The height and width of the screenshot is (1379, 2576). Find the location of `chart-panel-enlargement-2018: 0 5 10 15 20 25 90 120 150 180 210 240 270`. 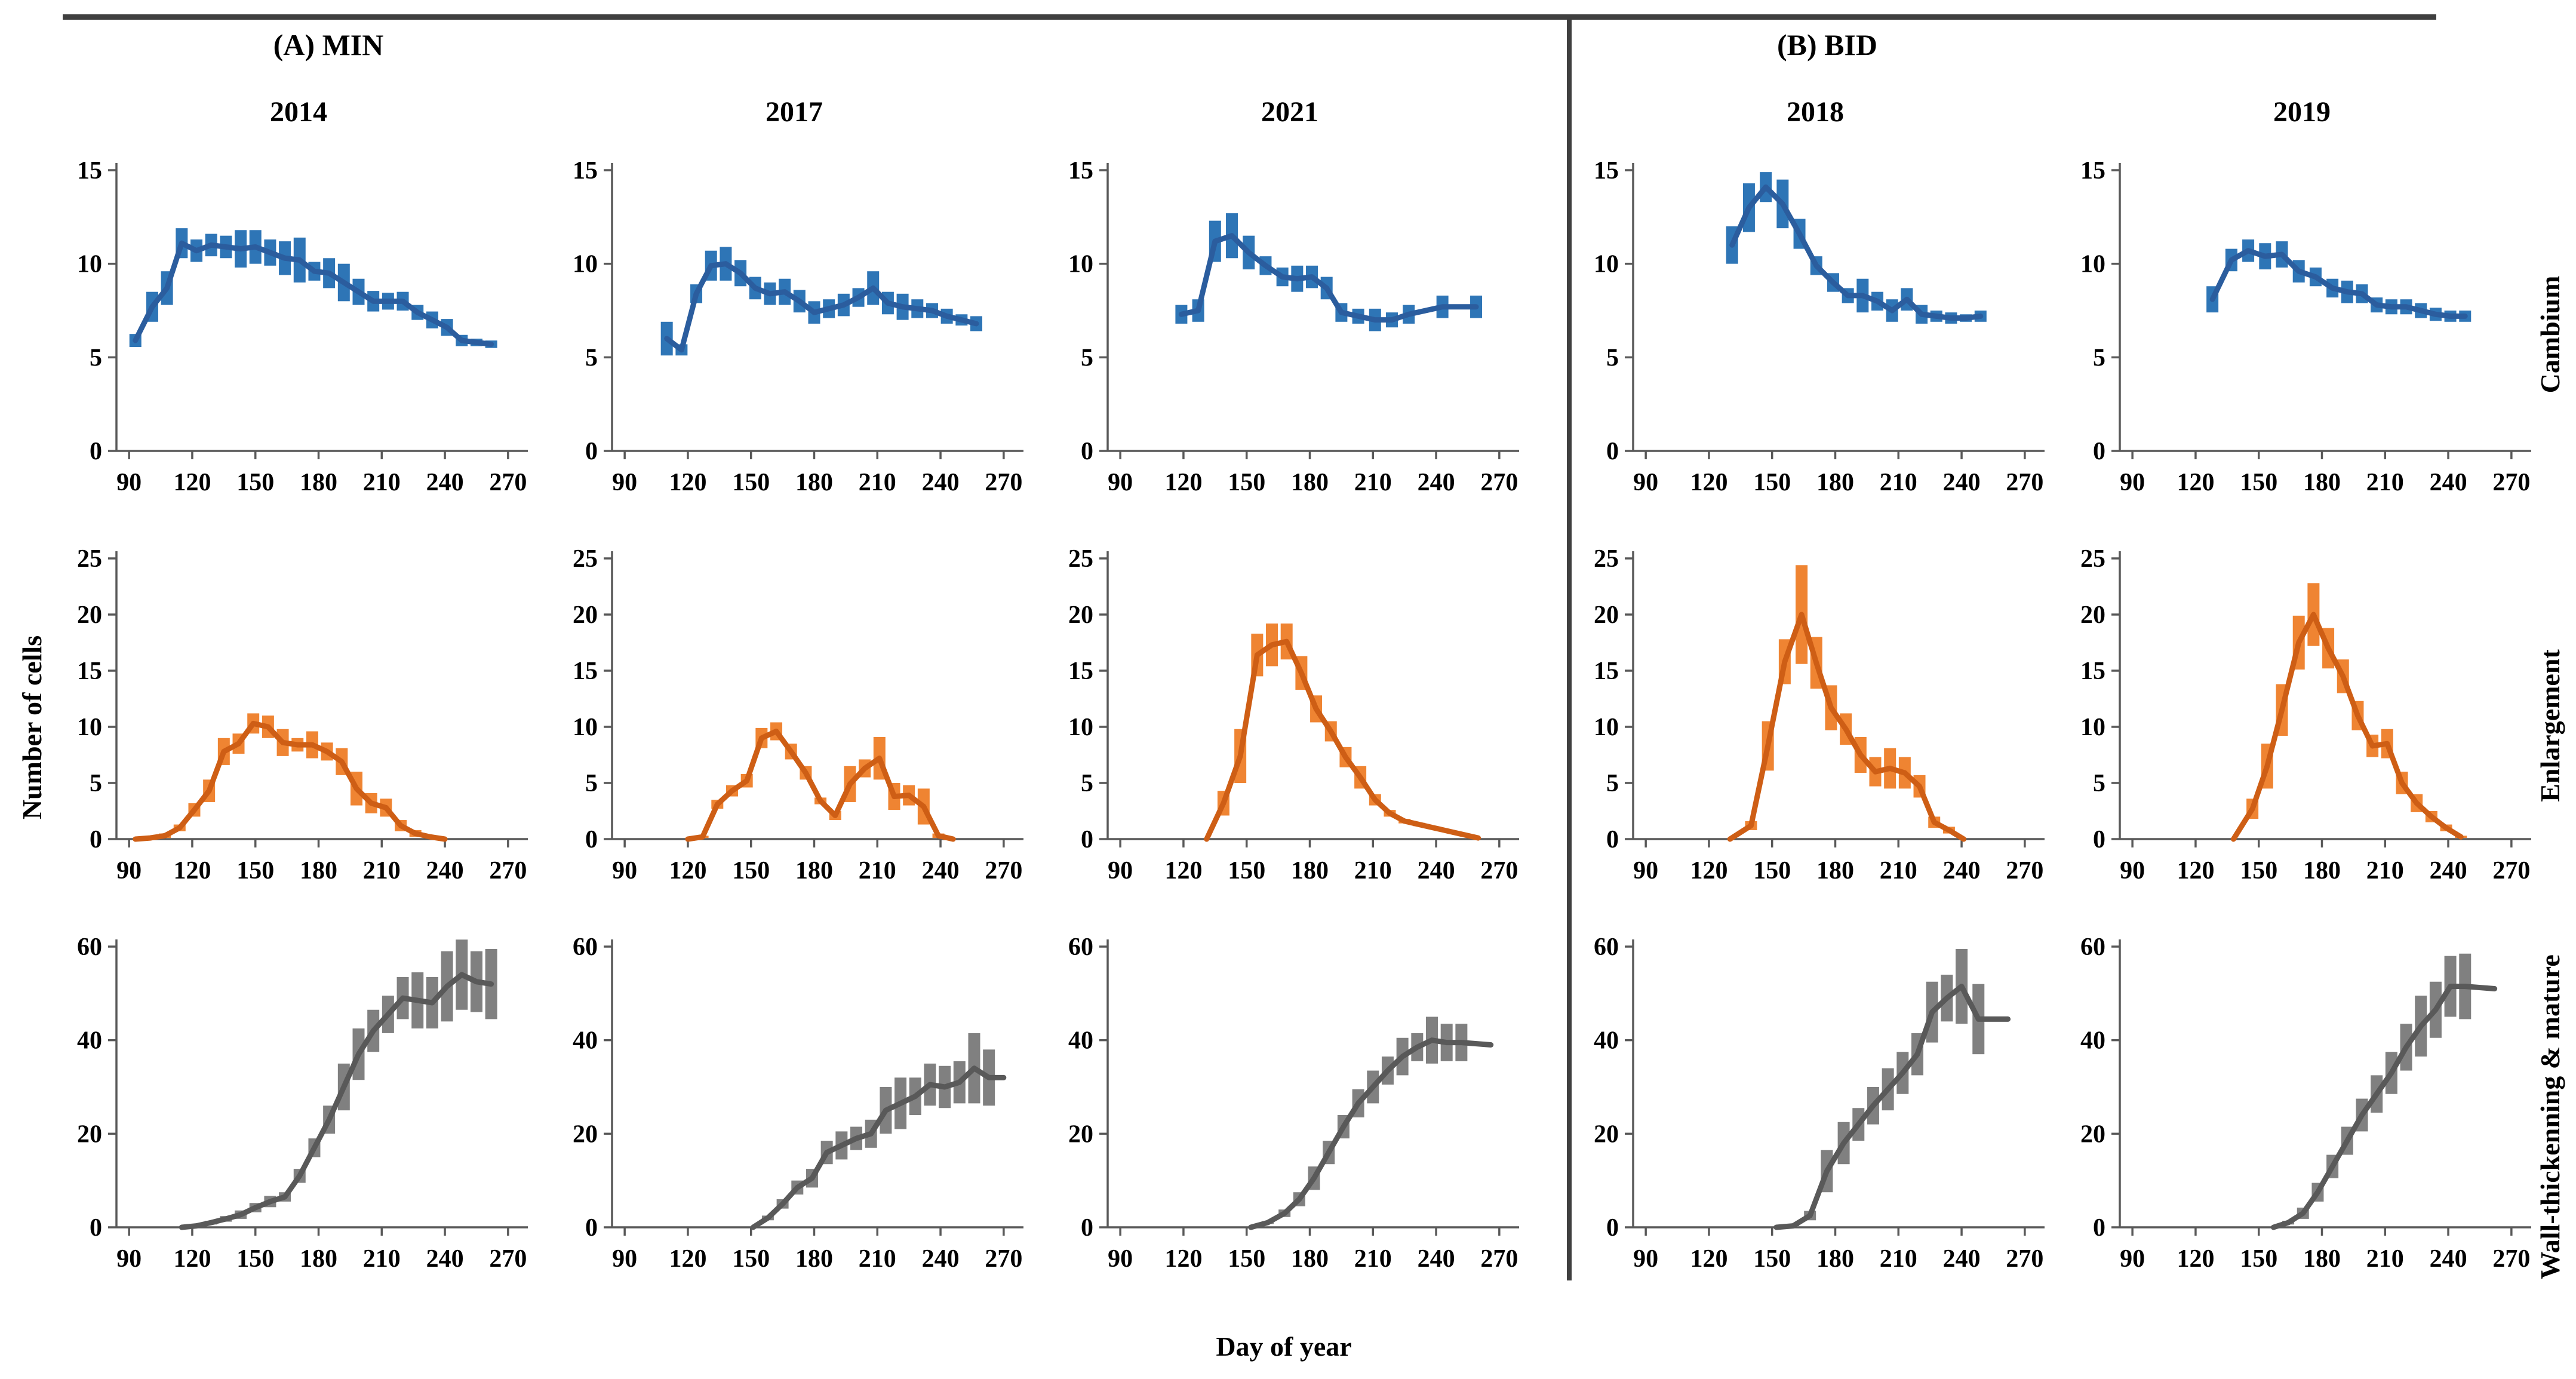

chart-panel-enlargement-2018: 0 5 10 15 20 25 90 120 150 180 210 240 270 is located at coordinates (1815, 731).